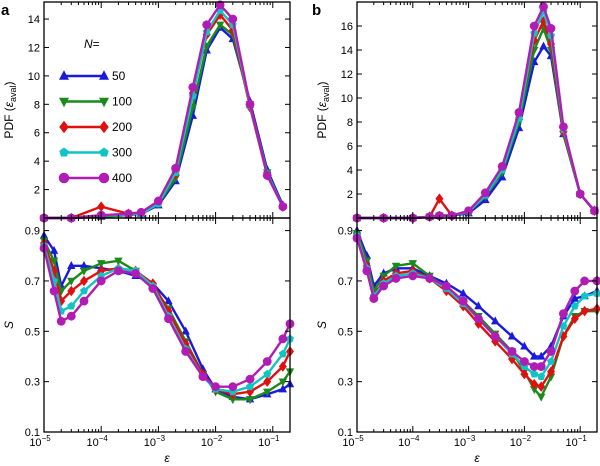 Image resolution: width=600 pixels, height=466 pixels. What do you see at coordinates (122, 153) in the screenshot?
I see `legend-label-300: 300` at bounding box center [122, 153].